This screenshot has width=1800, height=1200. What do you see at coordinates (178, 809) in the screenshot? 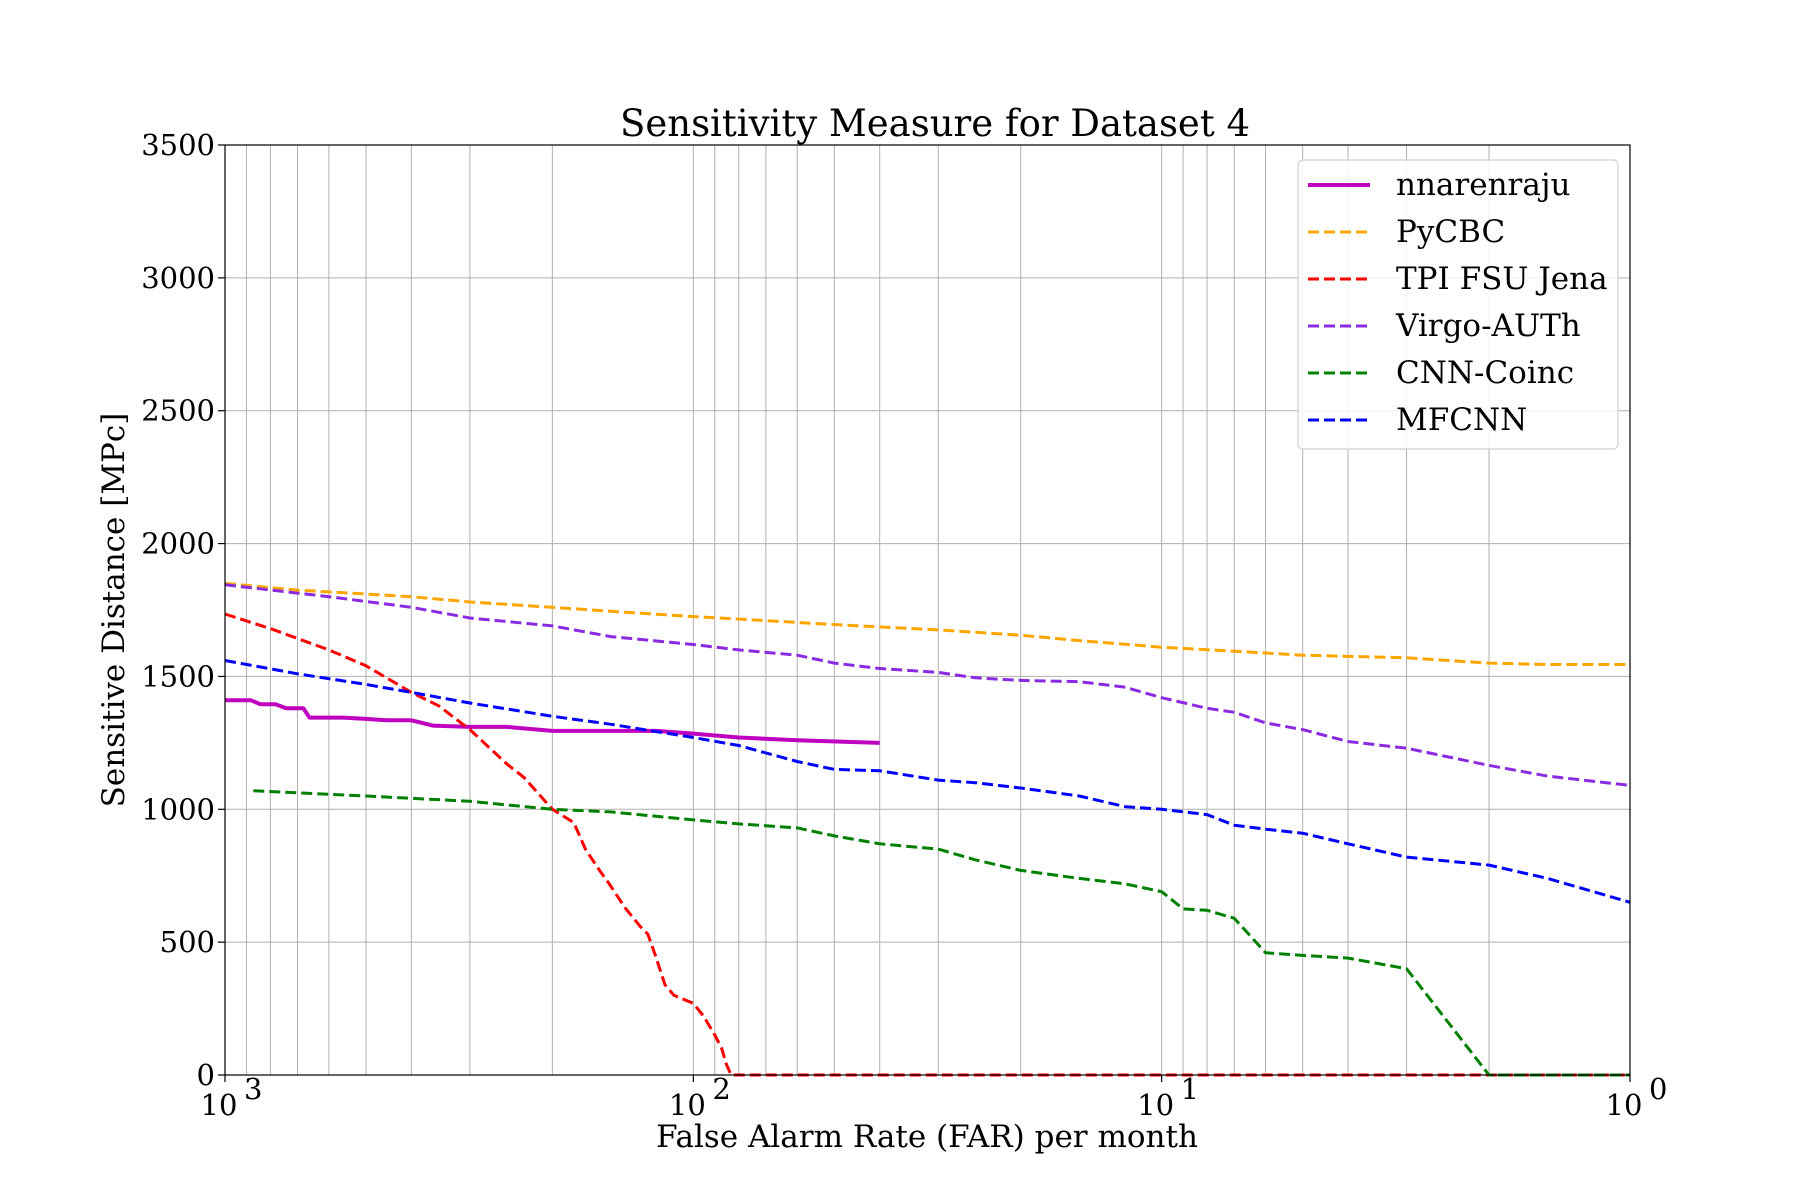
I see `y-tick-label: 1000` at bounding box center [178, 809].